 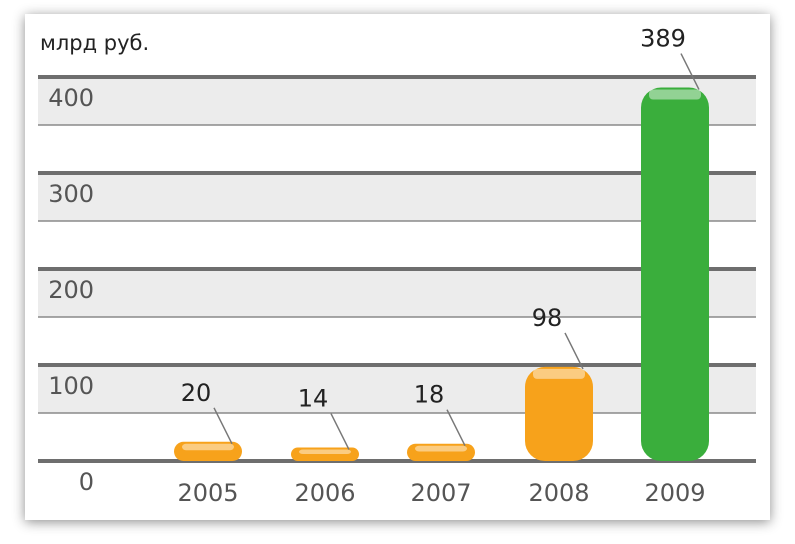 I want to click on x-tick-label: 2006, so click(x=324, y=493).